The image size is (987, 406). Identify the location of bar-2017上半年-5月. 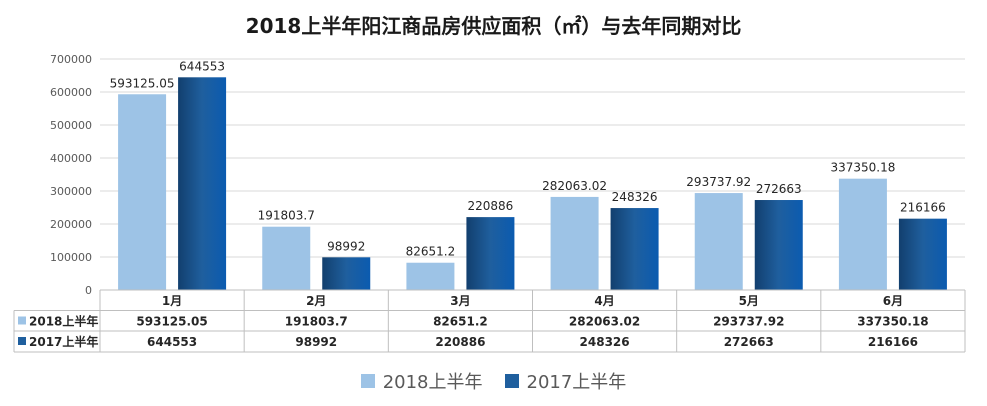
(778, 245).